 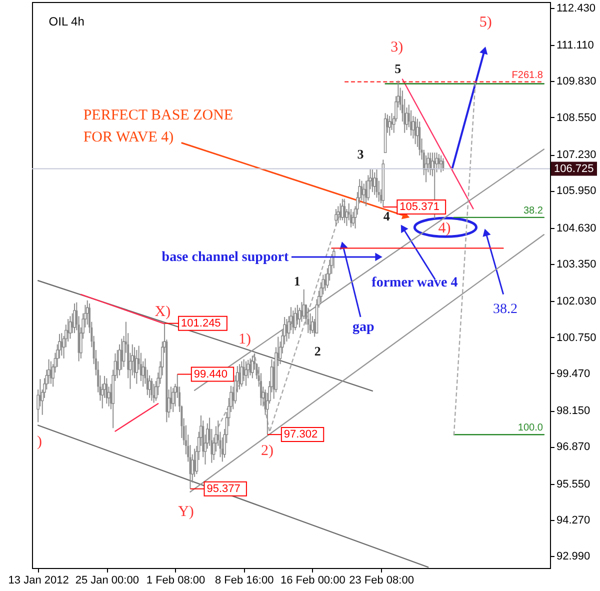 I want to click on annotation: 2, so click(x=317, y=350).